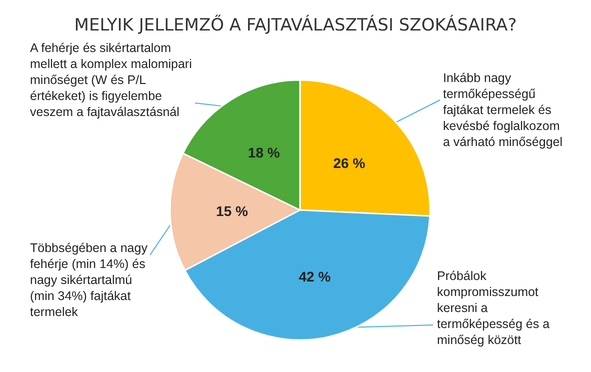  Describe the element at coordinates (349, 163) in the screenshot. I see `data-label: 26 %` at that location.